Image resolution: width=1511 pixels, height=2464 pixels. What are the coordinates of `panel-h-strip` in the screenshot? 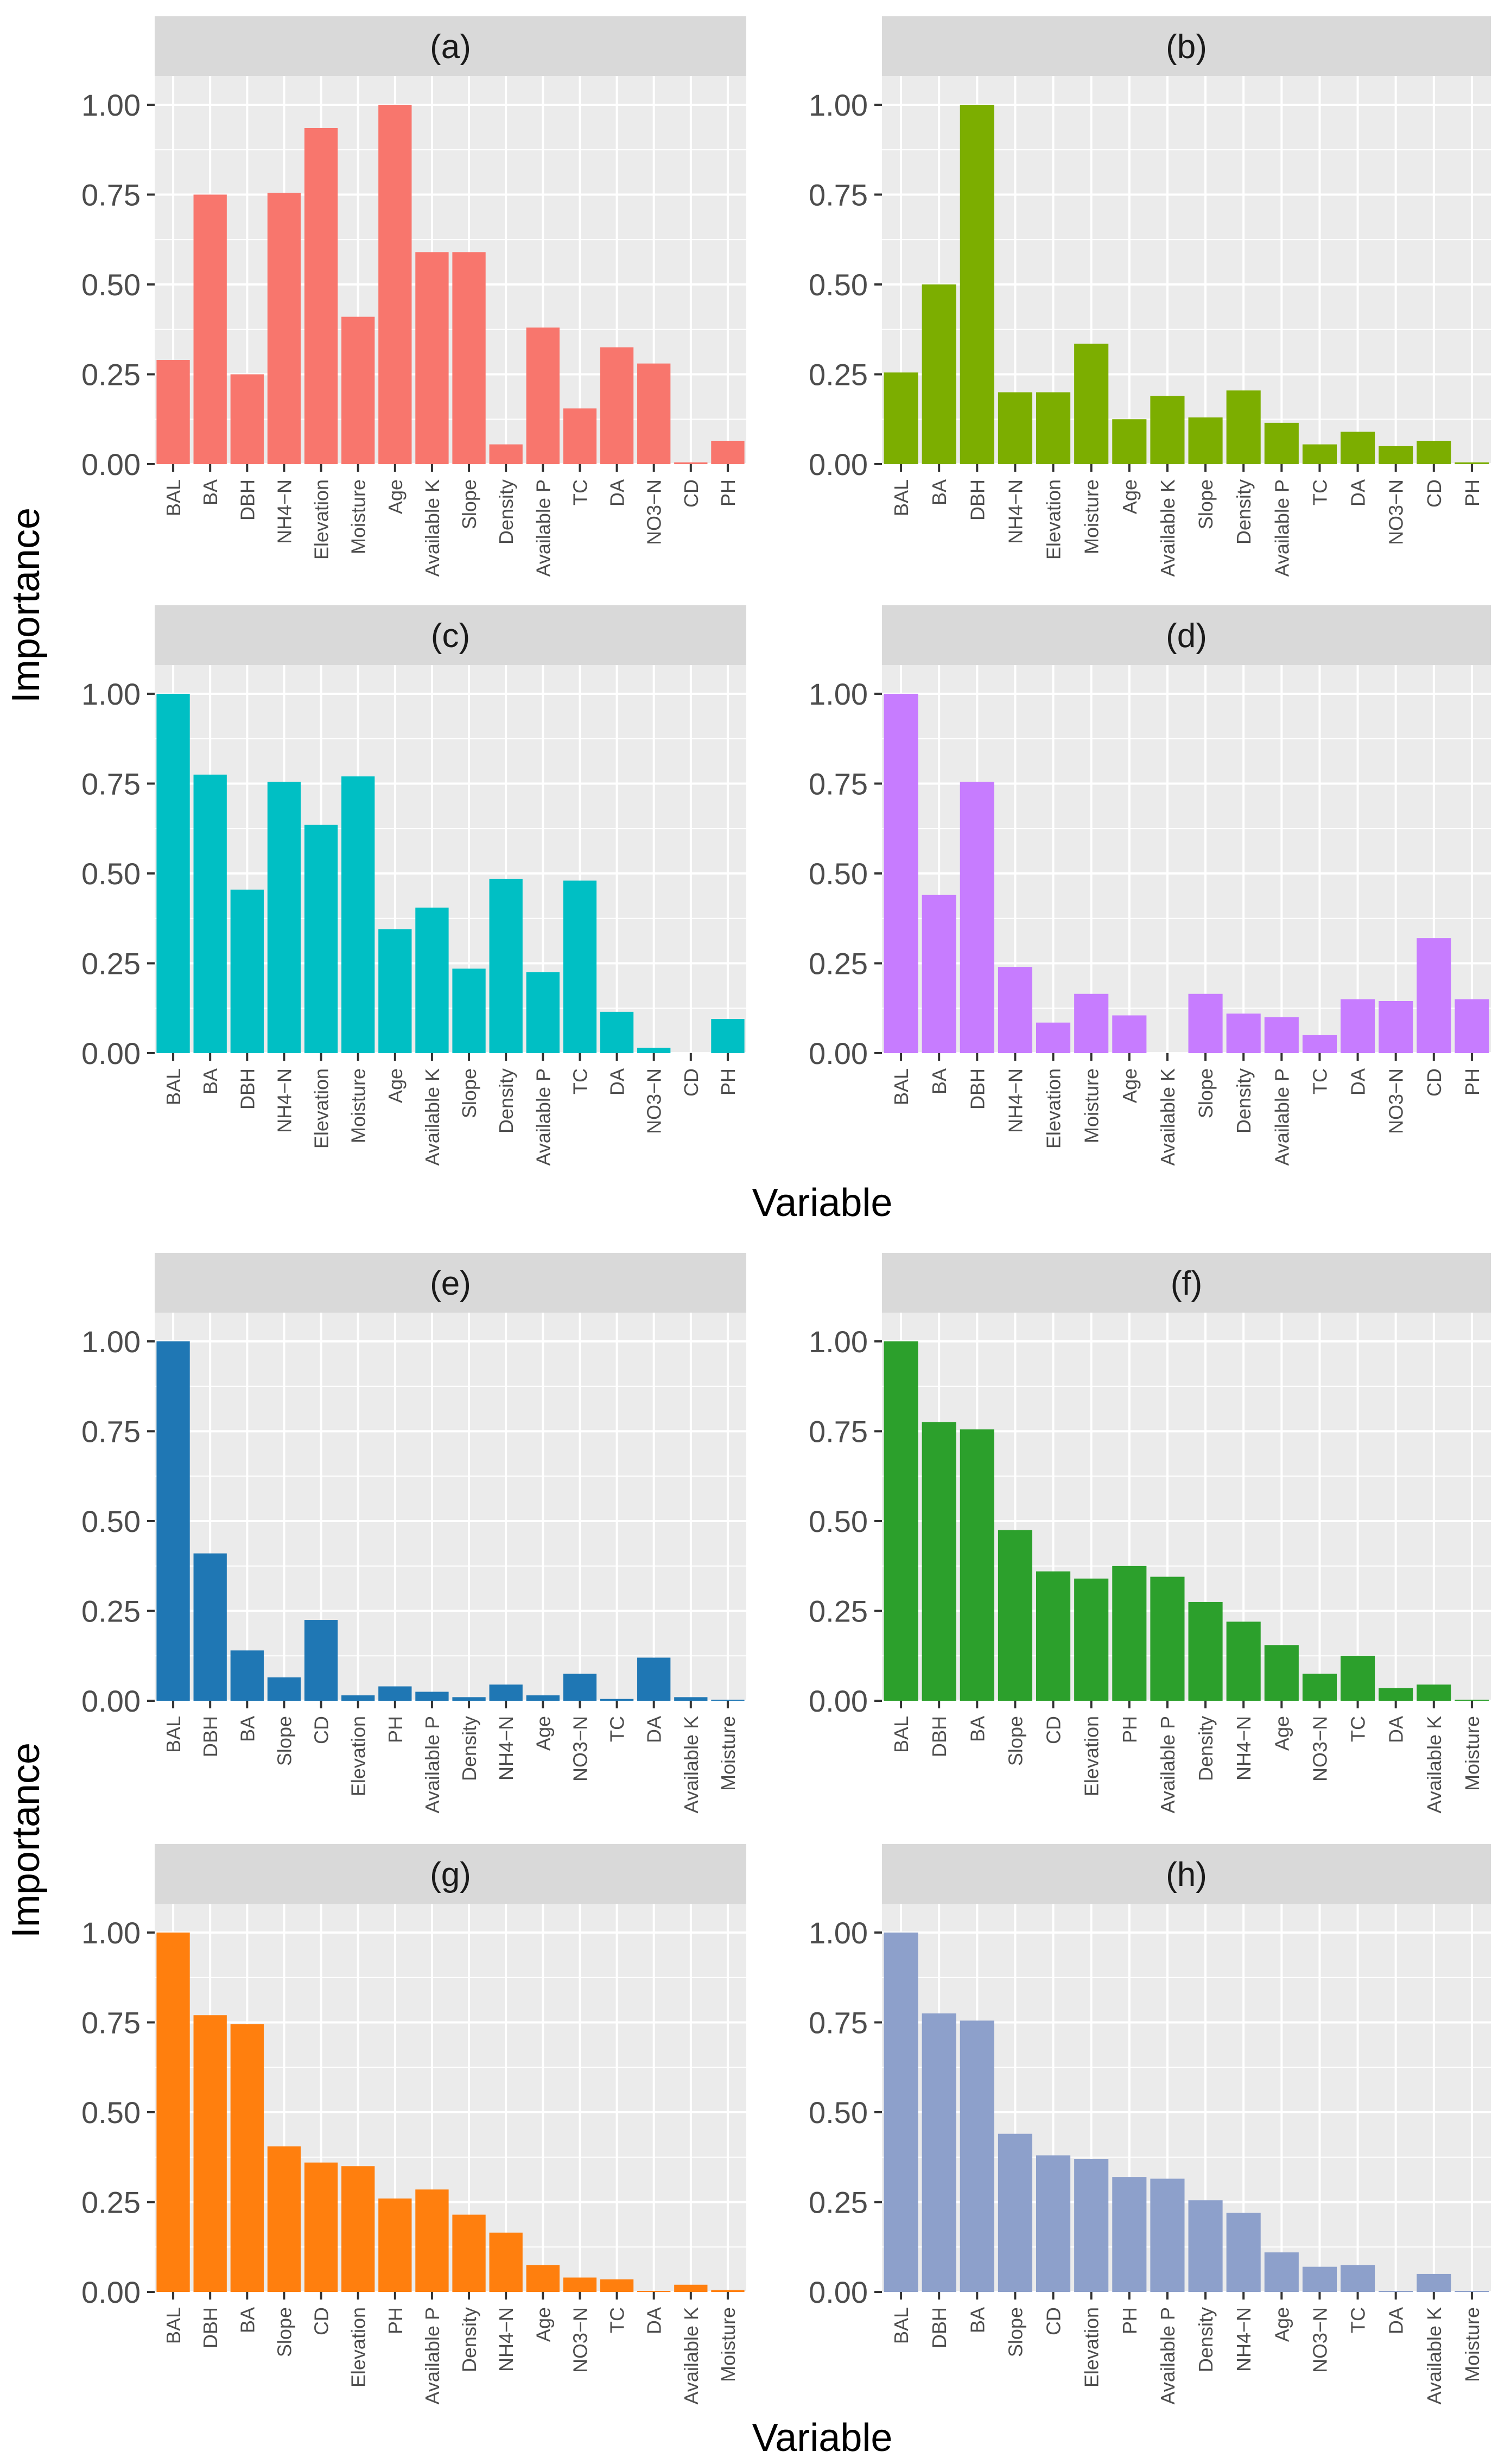 It's located at (1186, 1874).